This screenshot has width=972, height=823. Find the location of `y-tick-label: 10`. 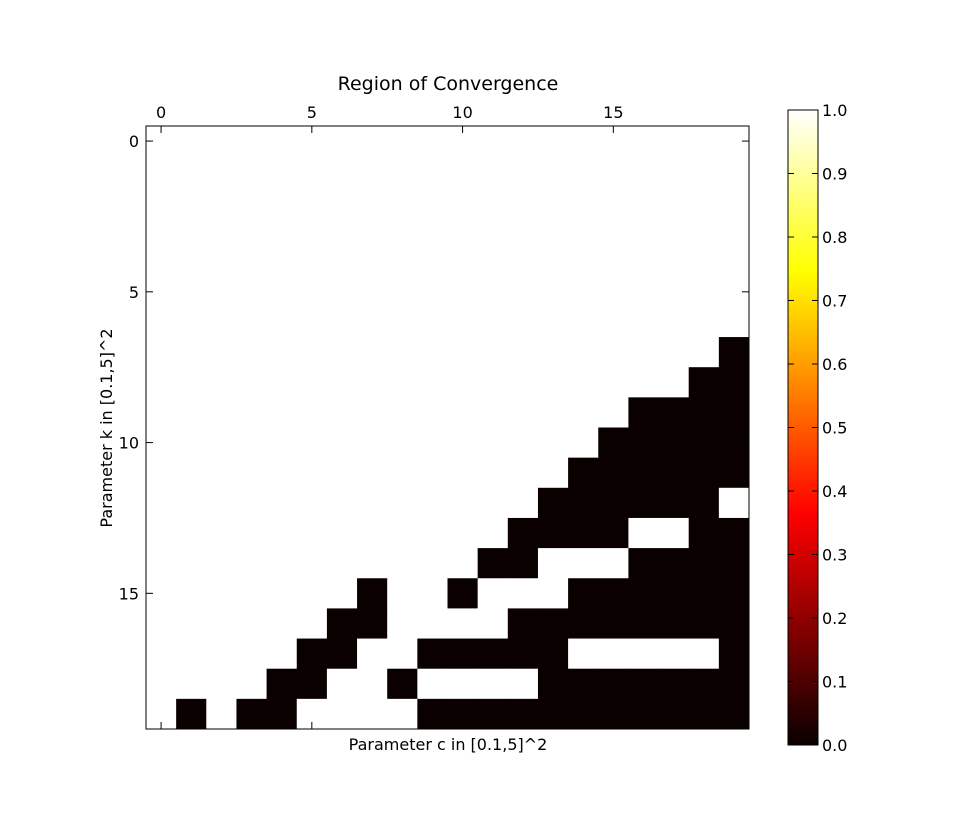

y-tick-label: 10 is located at coordinates (129, 443).